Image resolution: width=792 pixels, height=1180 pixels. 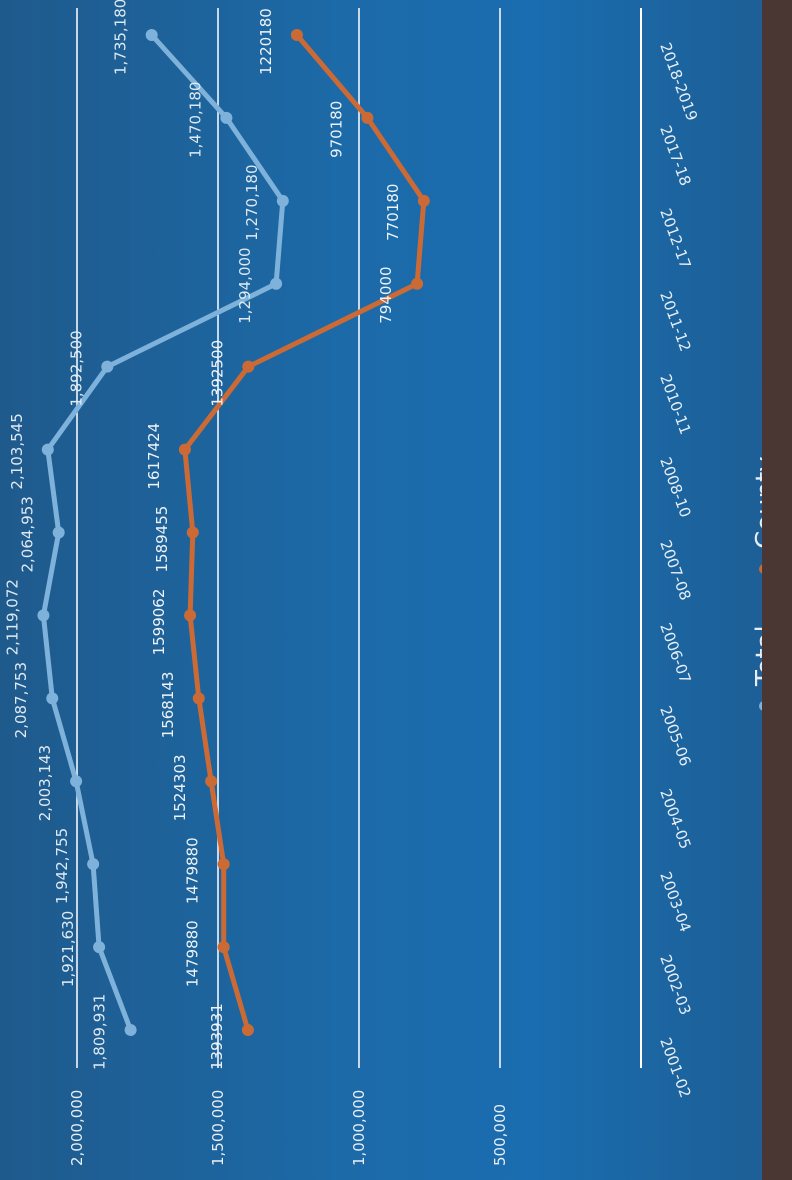 What do you see at coordinates (675, 736) in the screenshot?
I see `category-label: 2005-06` at bounding box center [675, 736].